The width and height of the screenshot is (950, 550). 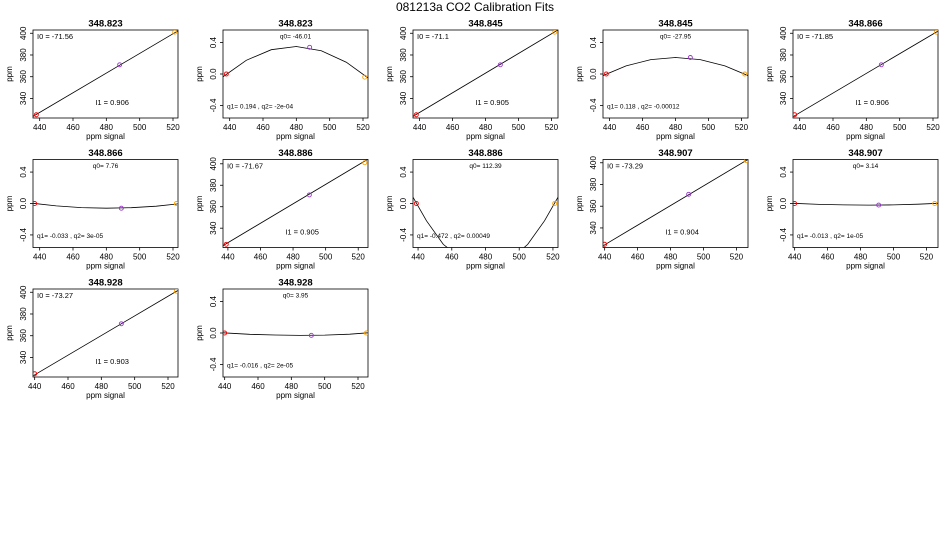 I want to click on annotation: q1= -0.033 , q2= 3e-05, so click(x=70, y=236).